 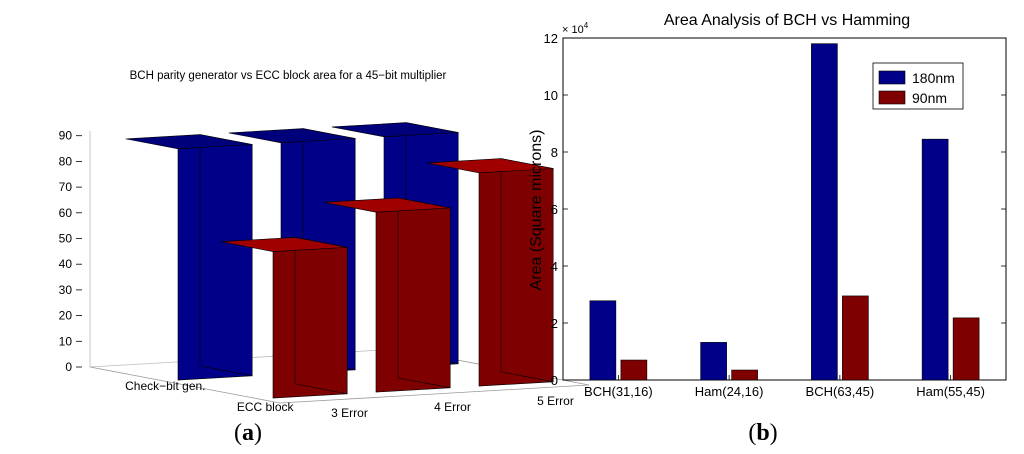 What do you see at coordinates (66, 187) in the screenshot?
I see `chart-a-ztick-7: 70` at bounding box center [66, 187].